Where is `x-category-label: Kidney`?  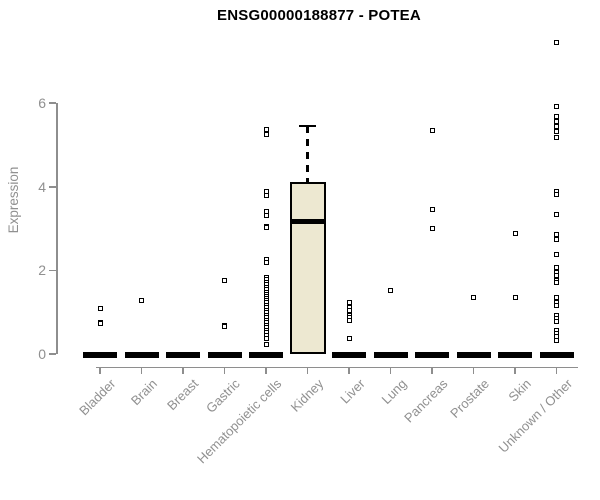
x-category-label: Kidney is located at coordinates (307, 395).